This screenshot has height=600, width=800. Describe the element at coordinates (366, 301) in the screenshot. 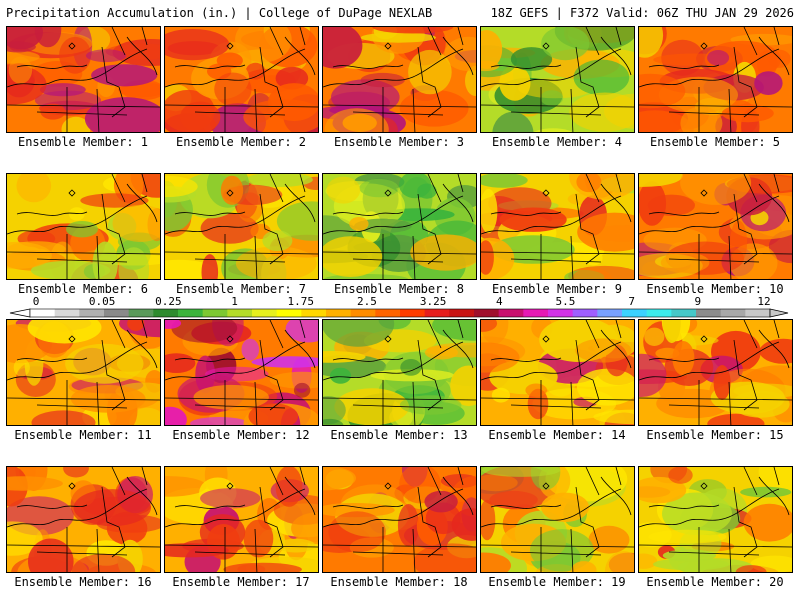

I see `colorbar-tick-label: 2.5` at that location.